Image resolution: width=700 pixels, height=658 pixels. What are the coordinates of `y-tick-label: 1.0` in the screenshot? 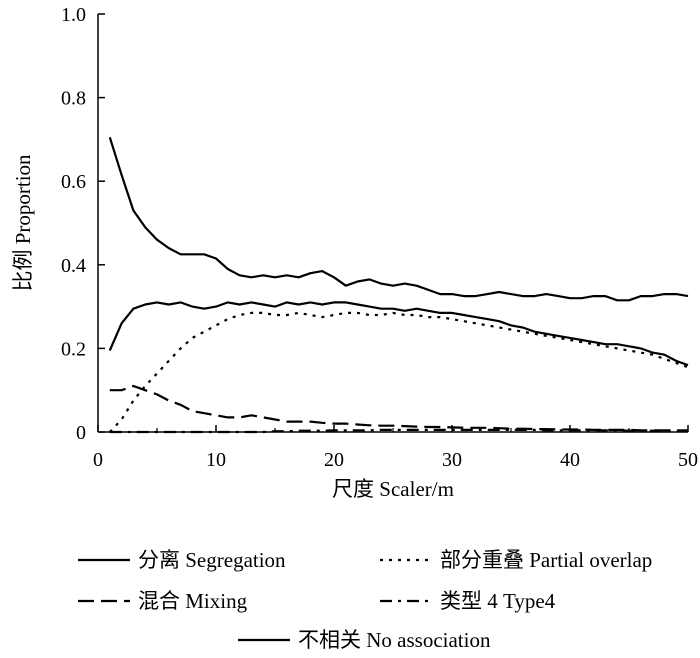 It's located at (73, 15).